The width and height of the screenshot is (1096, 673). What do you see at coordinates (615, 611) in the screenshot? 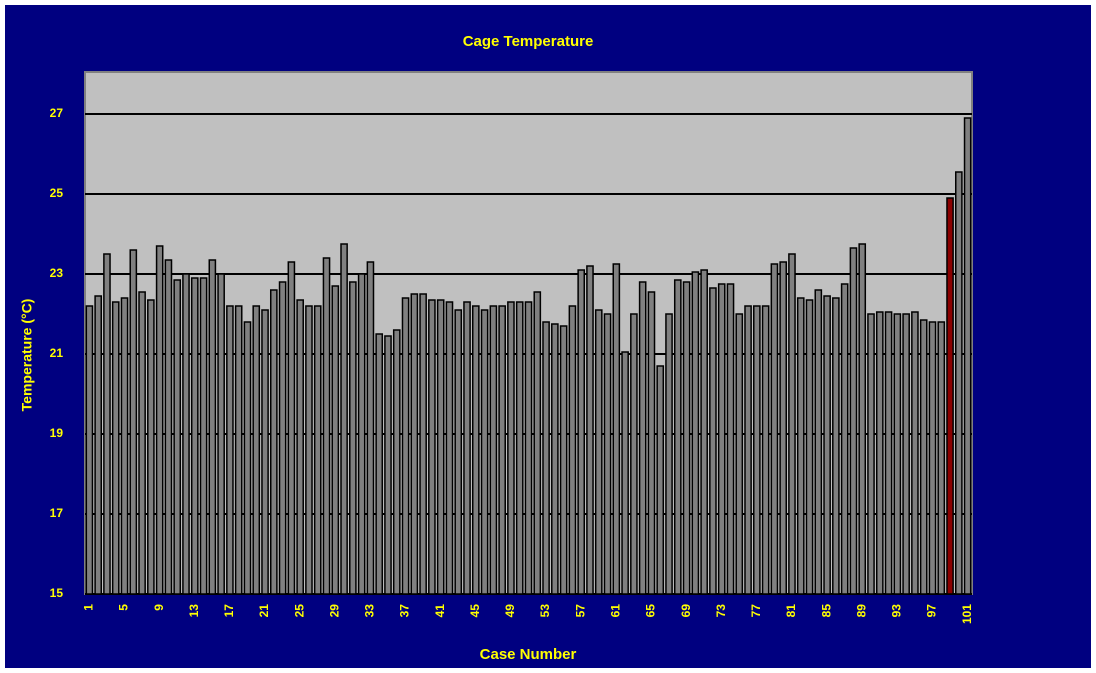
I see `x-tick-label: 61` at bounding box center [615, 611].